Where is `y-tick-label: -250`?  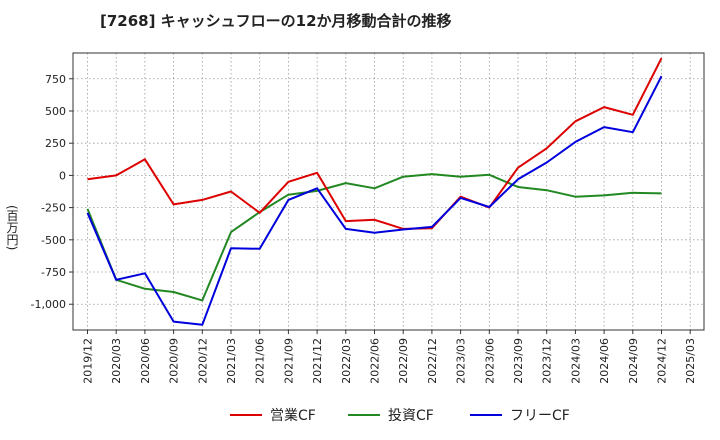
y-tick-label: -250 is located at coordinates (53, 208).